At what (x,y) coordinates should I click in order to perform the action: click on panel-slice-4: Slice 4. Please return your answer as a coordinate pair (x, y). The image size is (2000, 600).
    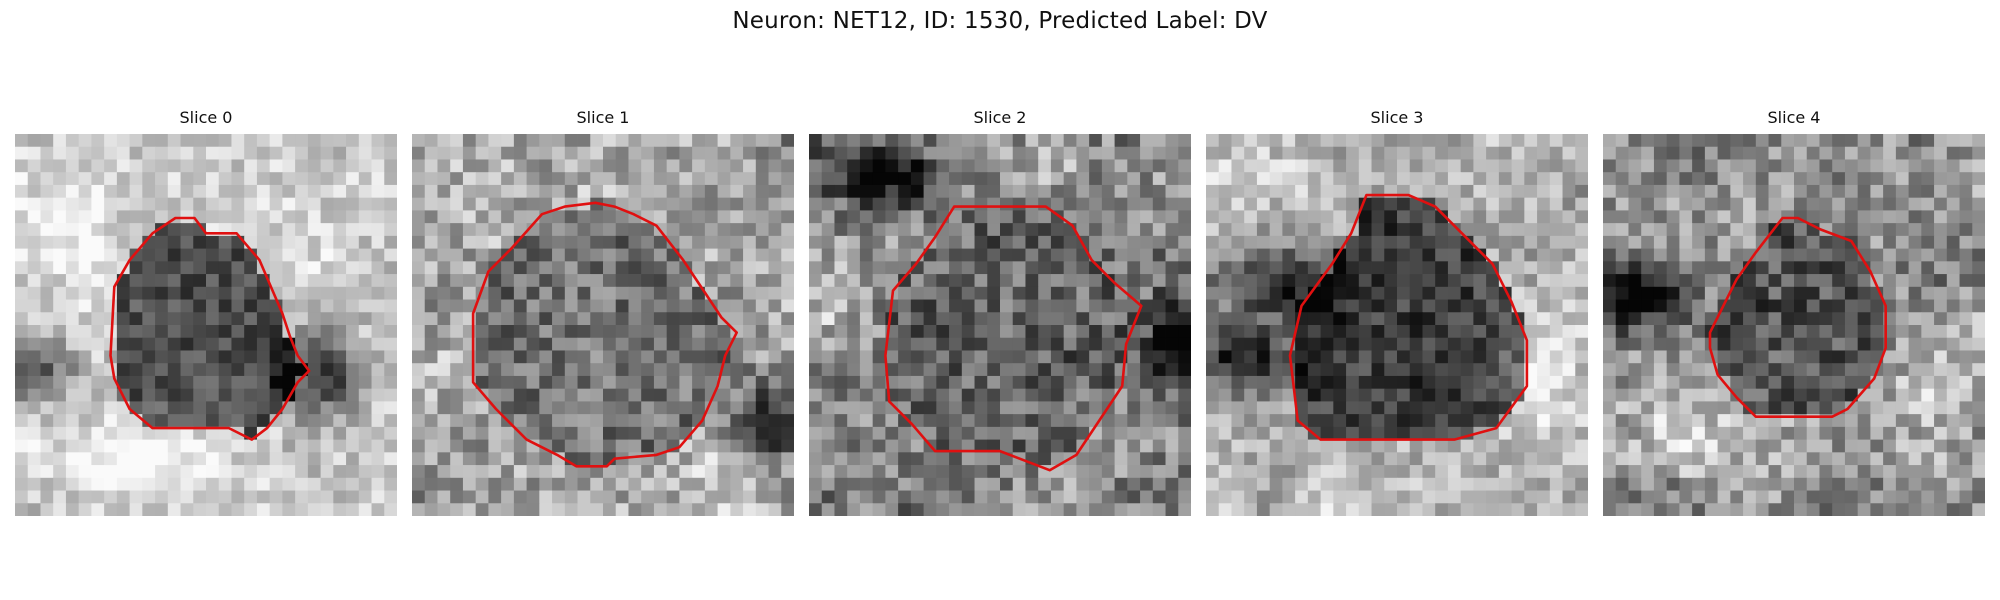
    Looking at the image, I should click on (1794, 314).